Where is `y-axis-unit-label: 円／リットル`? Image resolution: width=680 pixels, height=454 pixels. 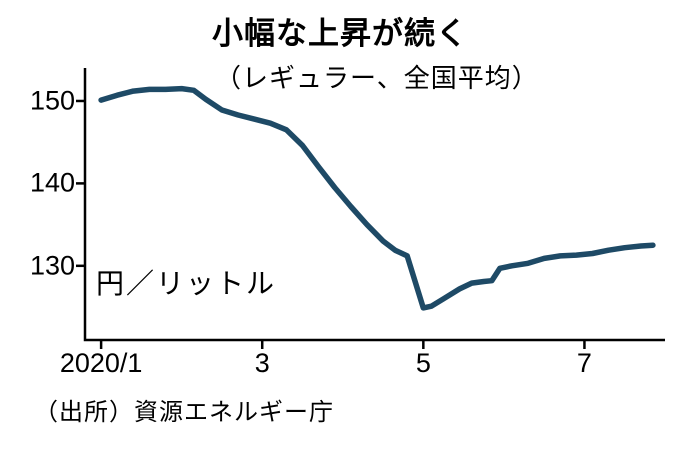
y-axis-unit-label: 円／リットル is located at coordinates (186, 283).